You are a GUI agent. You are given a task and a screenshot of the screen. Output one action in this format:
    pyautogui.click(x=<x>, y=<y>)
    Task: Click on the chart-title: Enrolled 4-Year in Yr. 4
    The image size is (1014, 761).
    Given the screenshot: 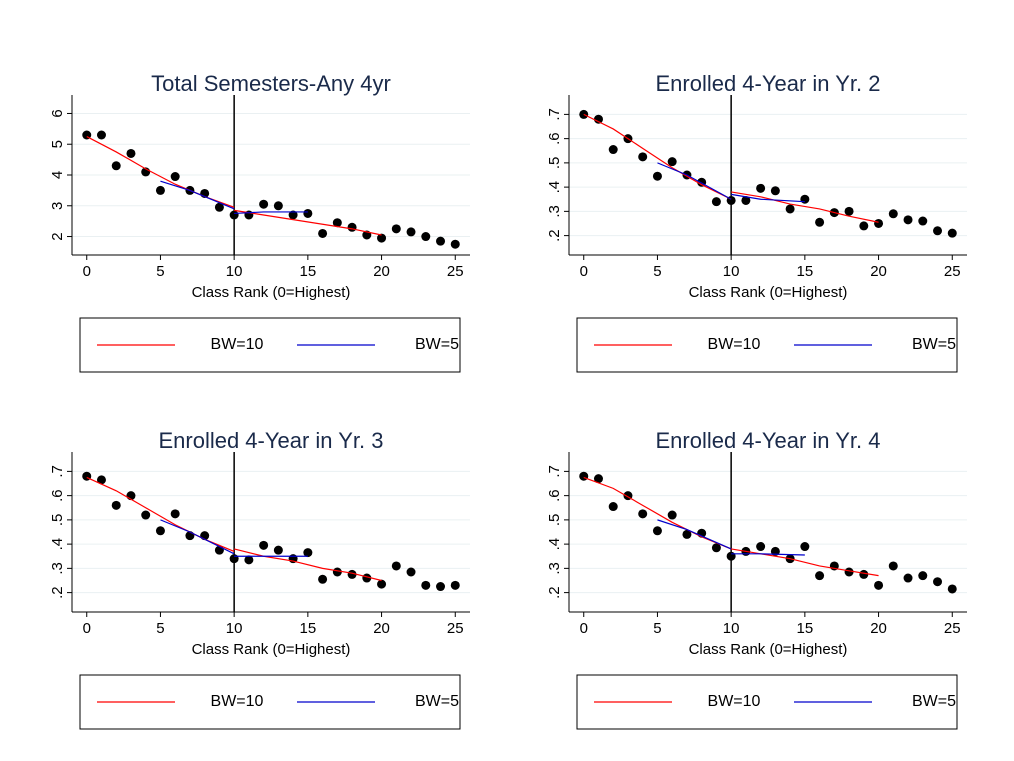 What is the action you would take?
    pyautogui.click(x=767, y=440)
    